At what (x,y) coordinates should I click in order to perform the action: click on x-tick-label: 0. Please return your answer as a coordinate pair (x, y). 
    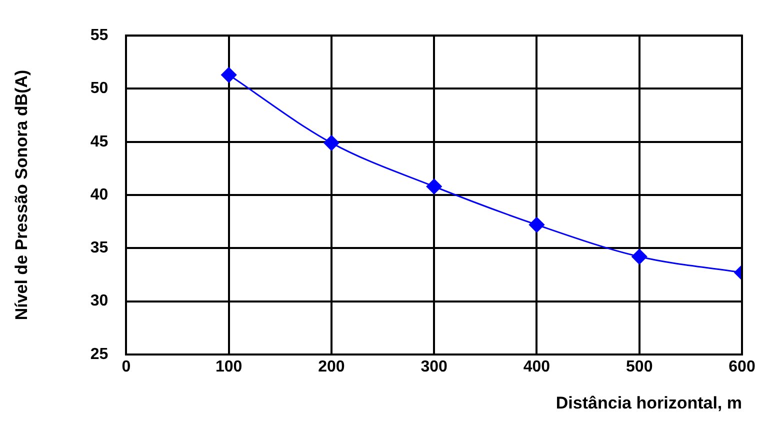
    Looking at the image, I should click on (126, 367).